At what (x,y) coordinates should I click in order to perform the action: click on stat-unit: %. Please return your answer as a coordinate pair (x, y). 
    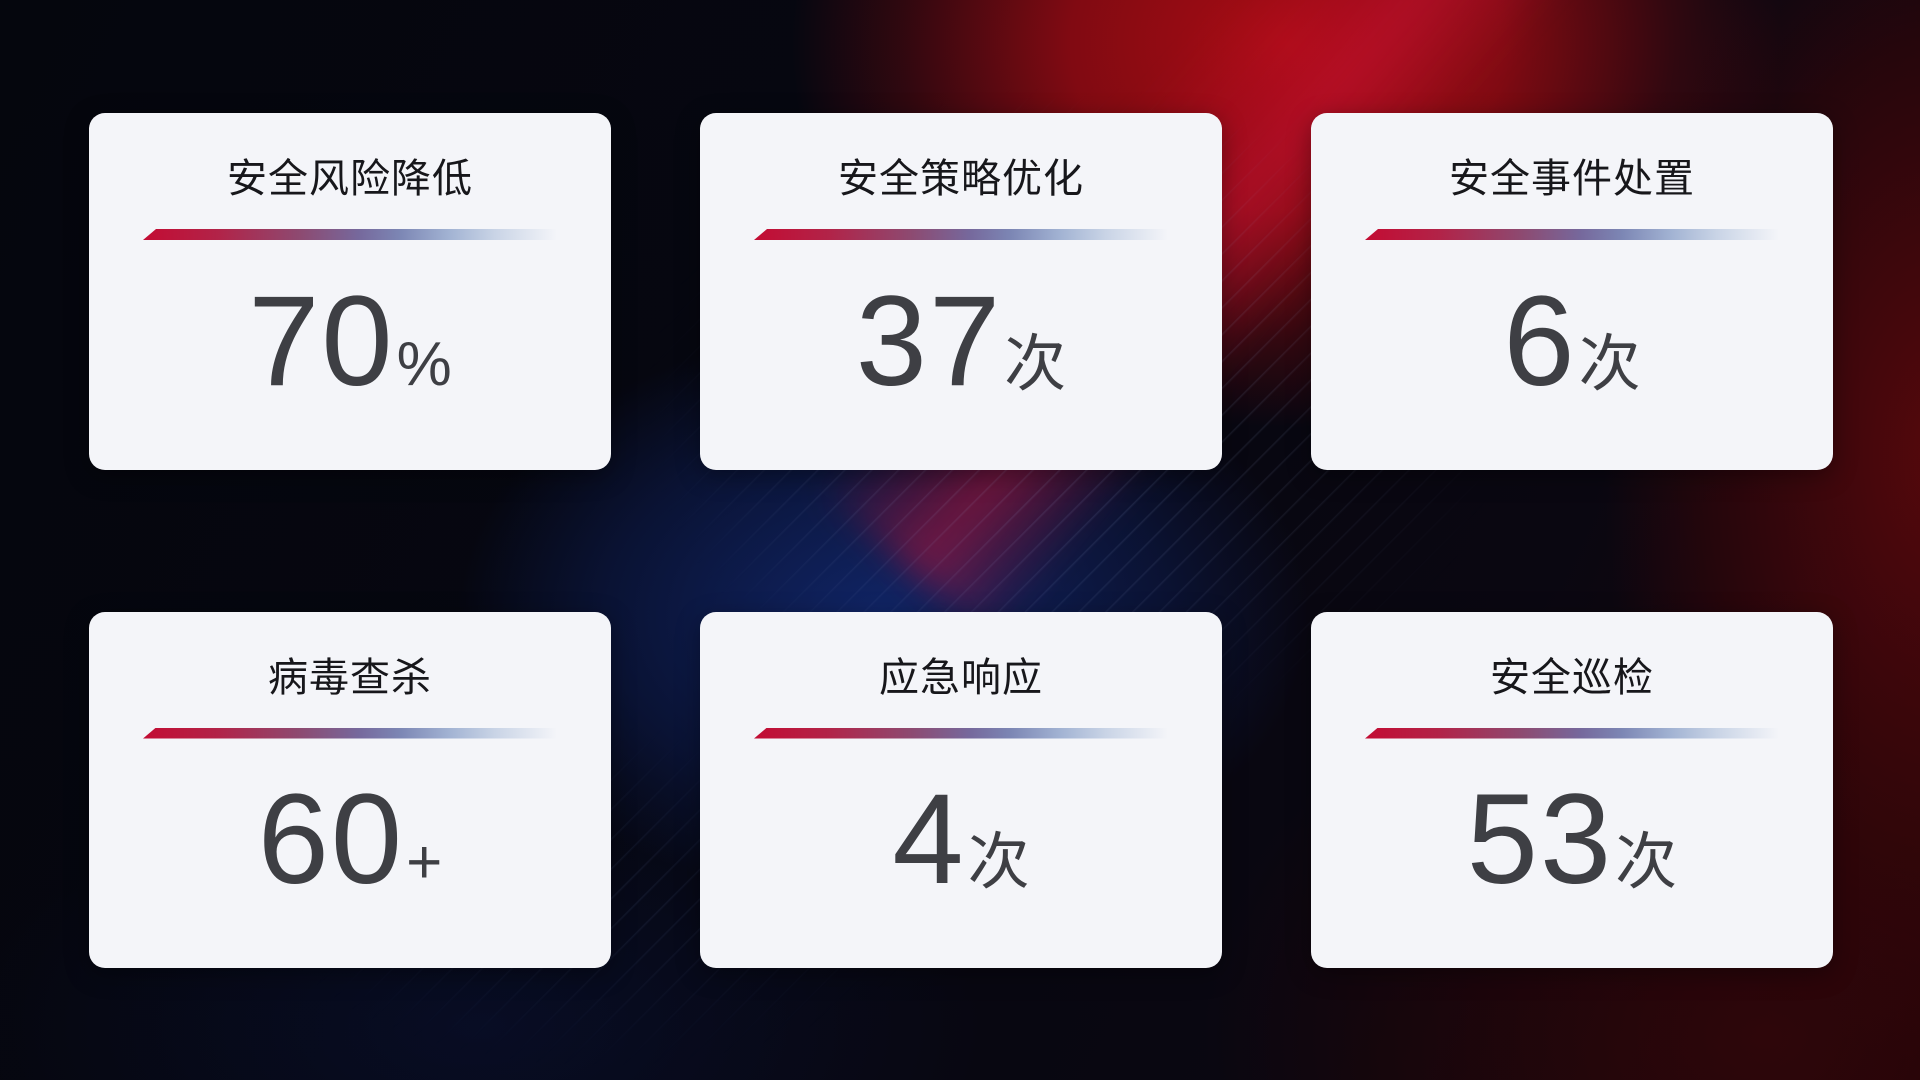
    Looking at the image, I should click on (424, 364).